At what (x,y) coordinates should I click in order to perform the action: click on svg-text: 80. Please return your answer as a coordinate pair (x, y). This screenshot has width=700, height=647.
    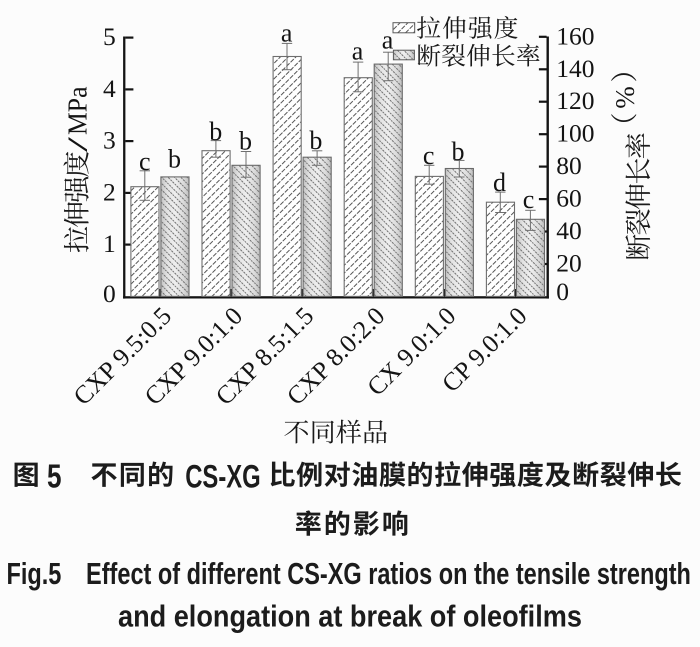
    Looking at the image, I should click on (569, 165).